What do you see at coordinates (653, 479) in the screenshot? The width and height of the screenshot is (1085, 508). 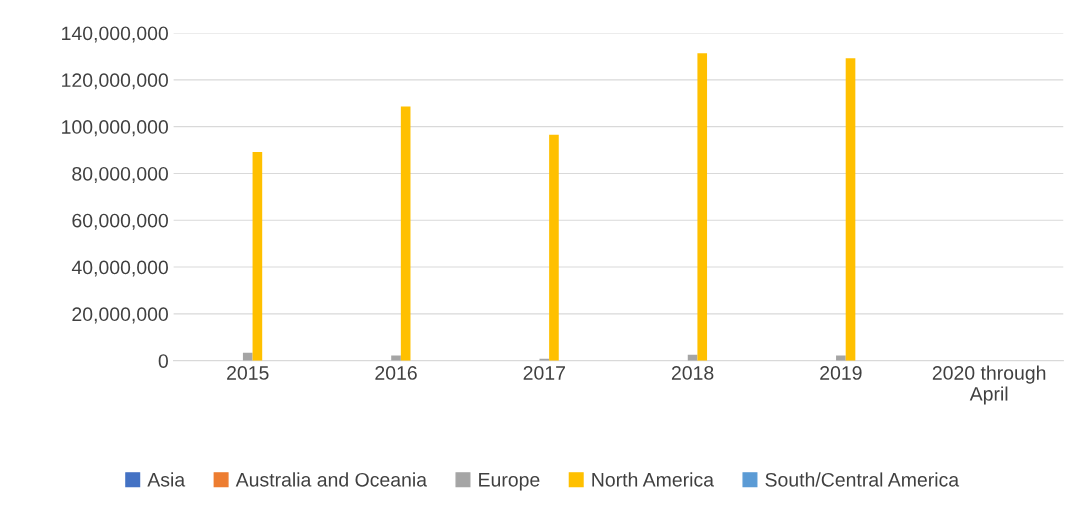 I see `legend-label: North America` at bounding box center [653, 479].